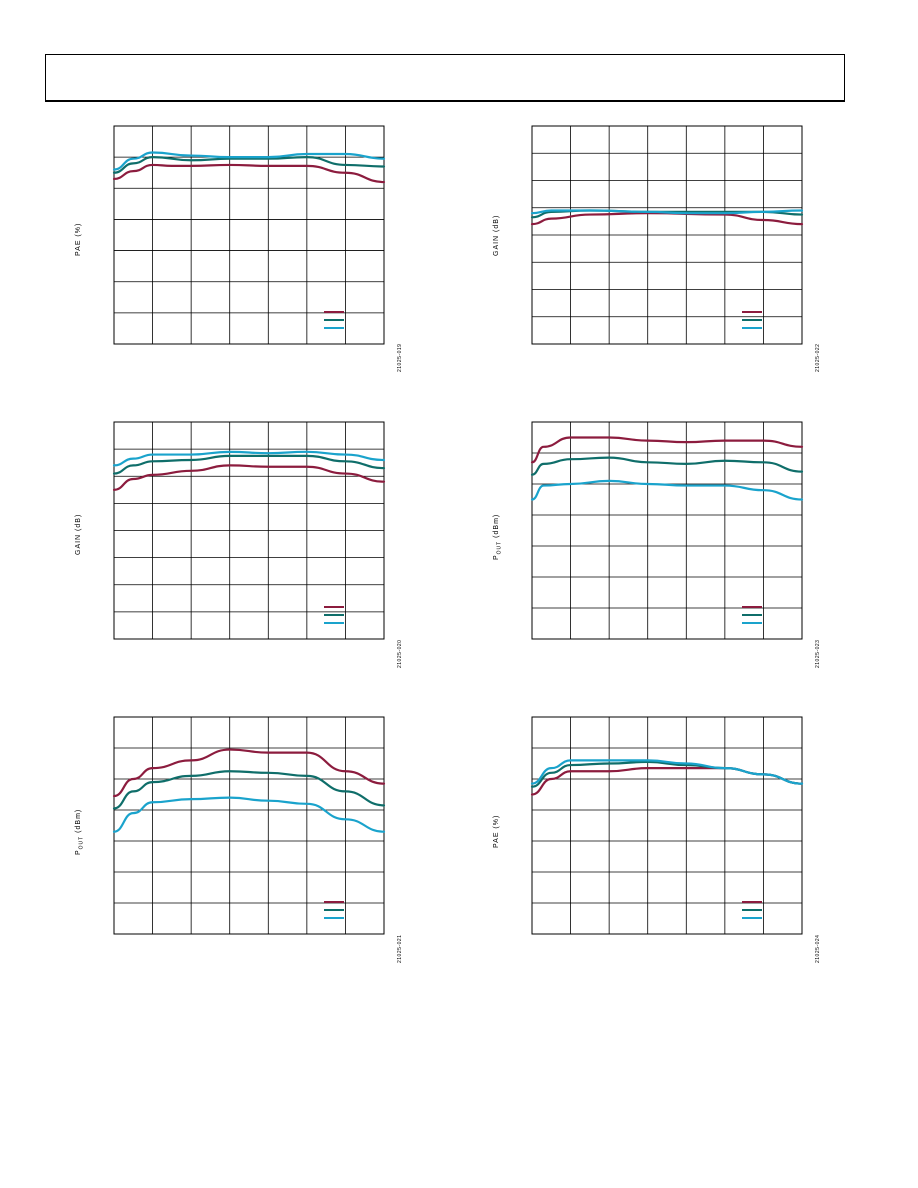 The width and height of the screenshot is (918, 1188). What do you see at coordinates (496, 235) in the screenshot?
I see `ylabel-chart-1: GAIN (dB)` at bounding box center [496, 235].